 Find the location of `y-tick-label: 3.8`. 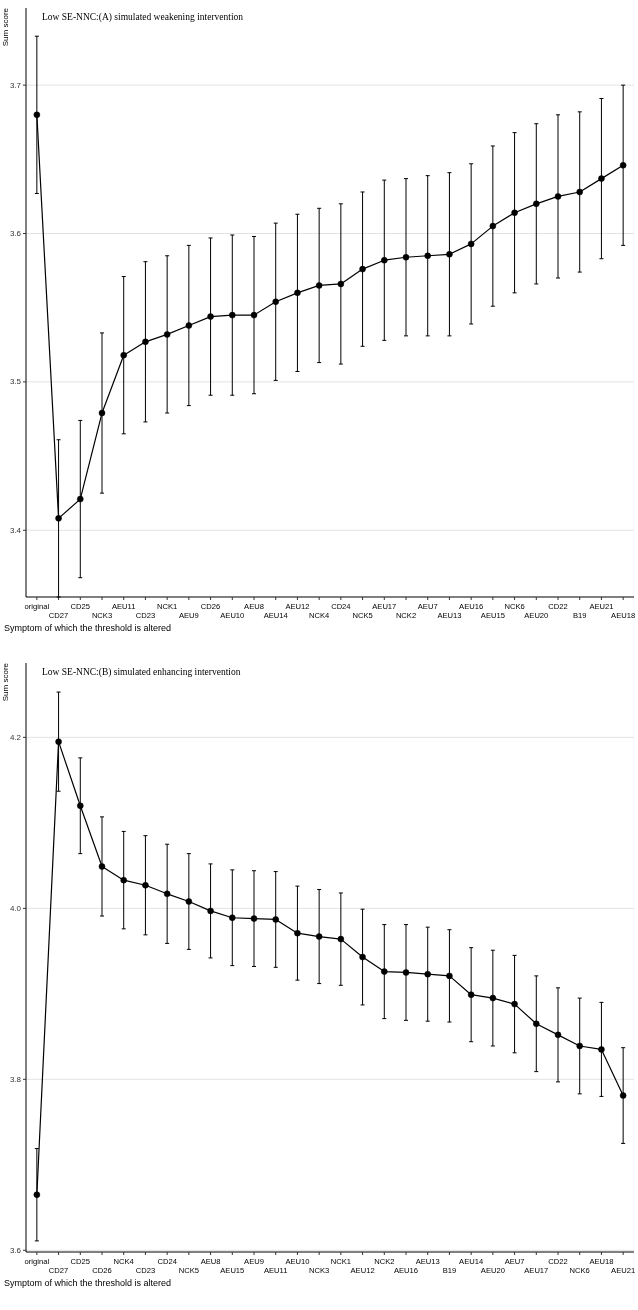

y-tick-label: 3.8 is located at coordinates (15, 1079).